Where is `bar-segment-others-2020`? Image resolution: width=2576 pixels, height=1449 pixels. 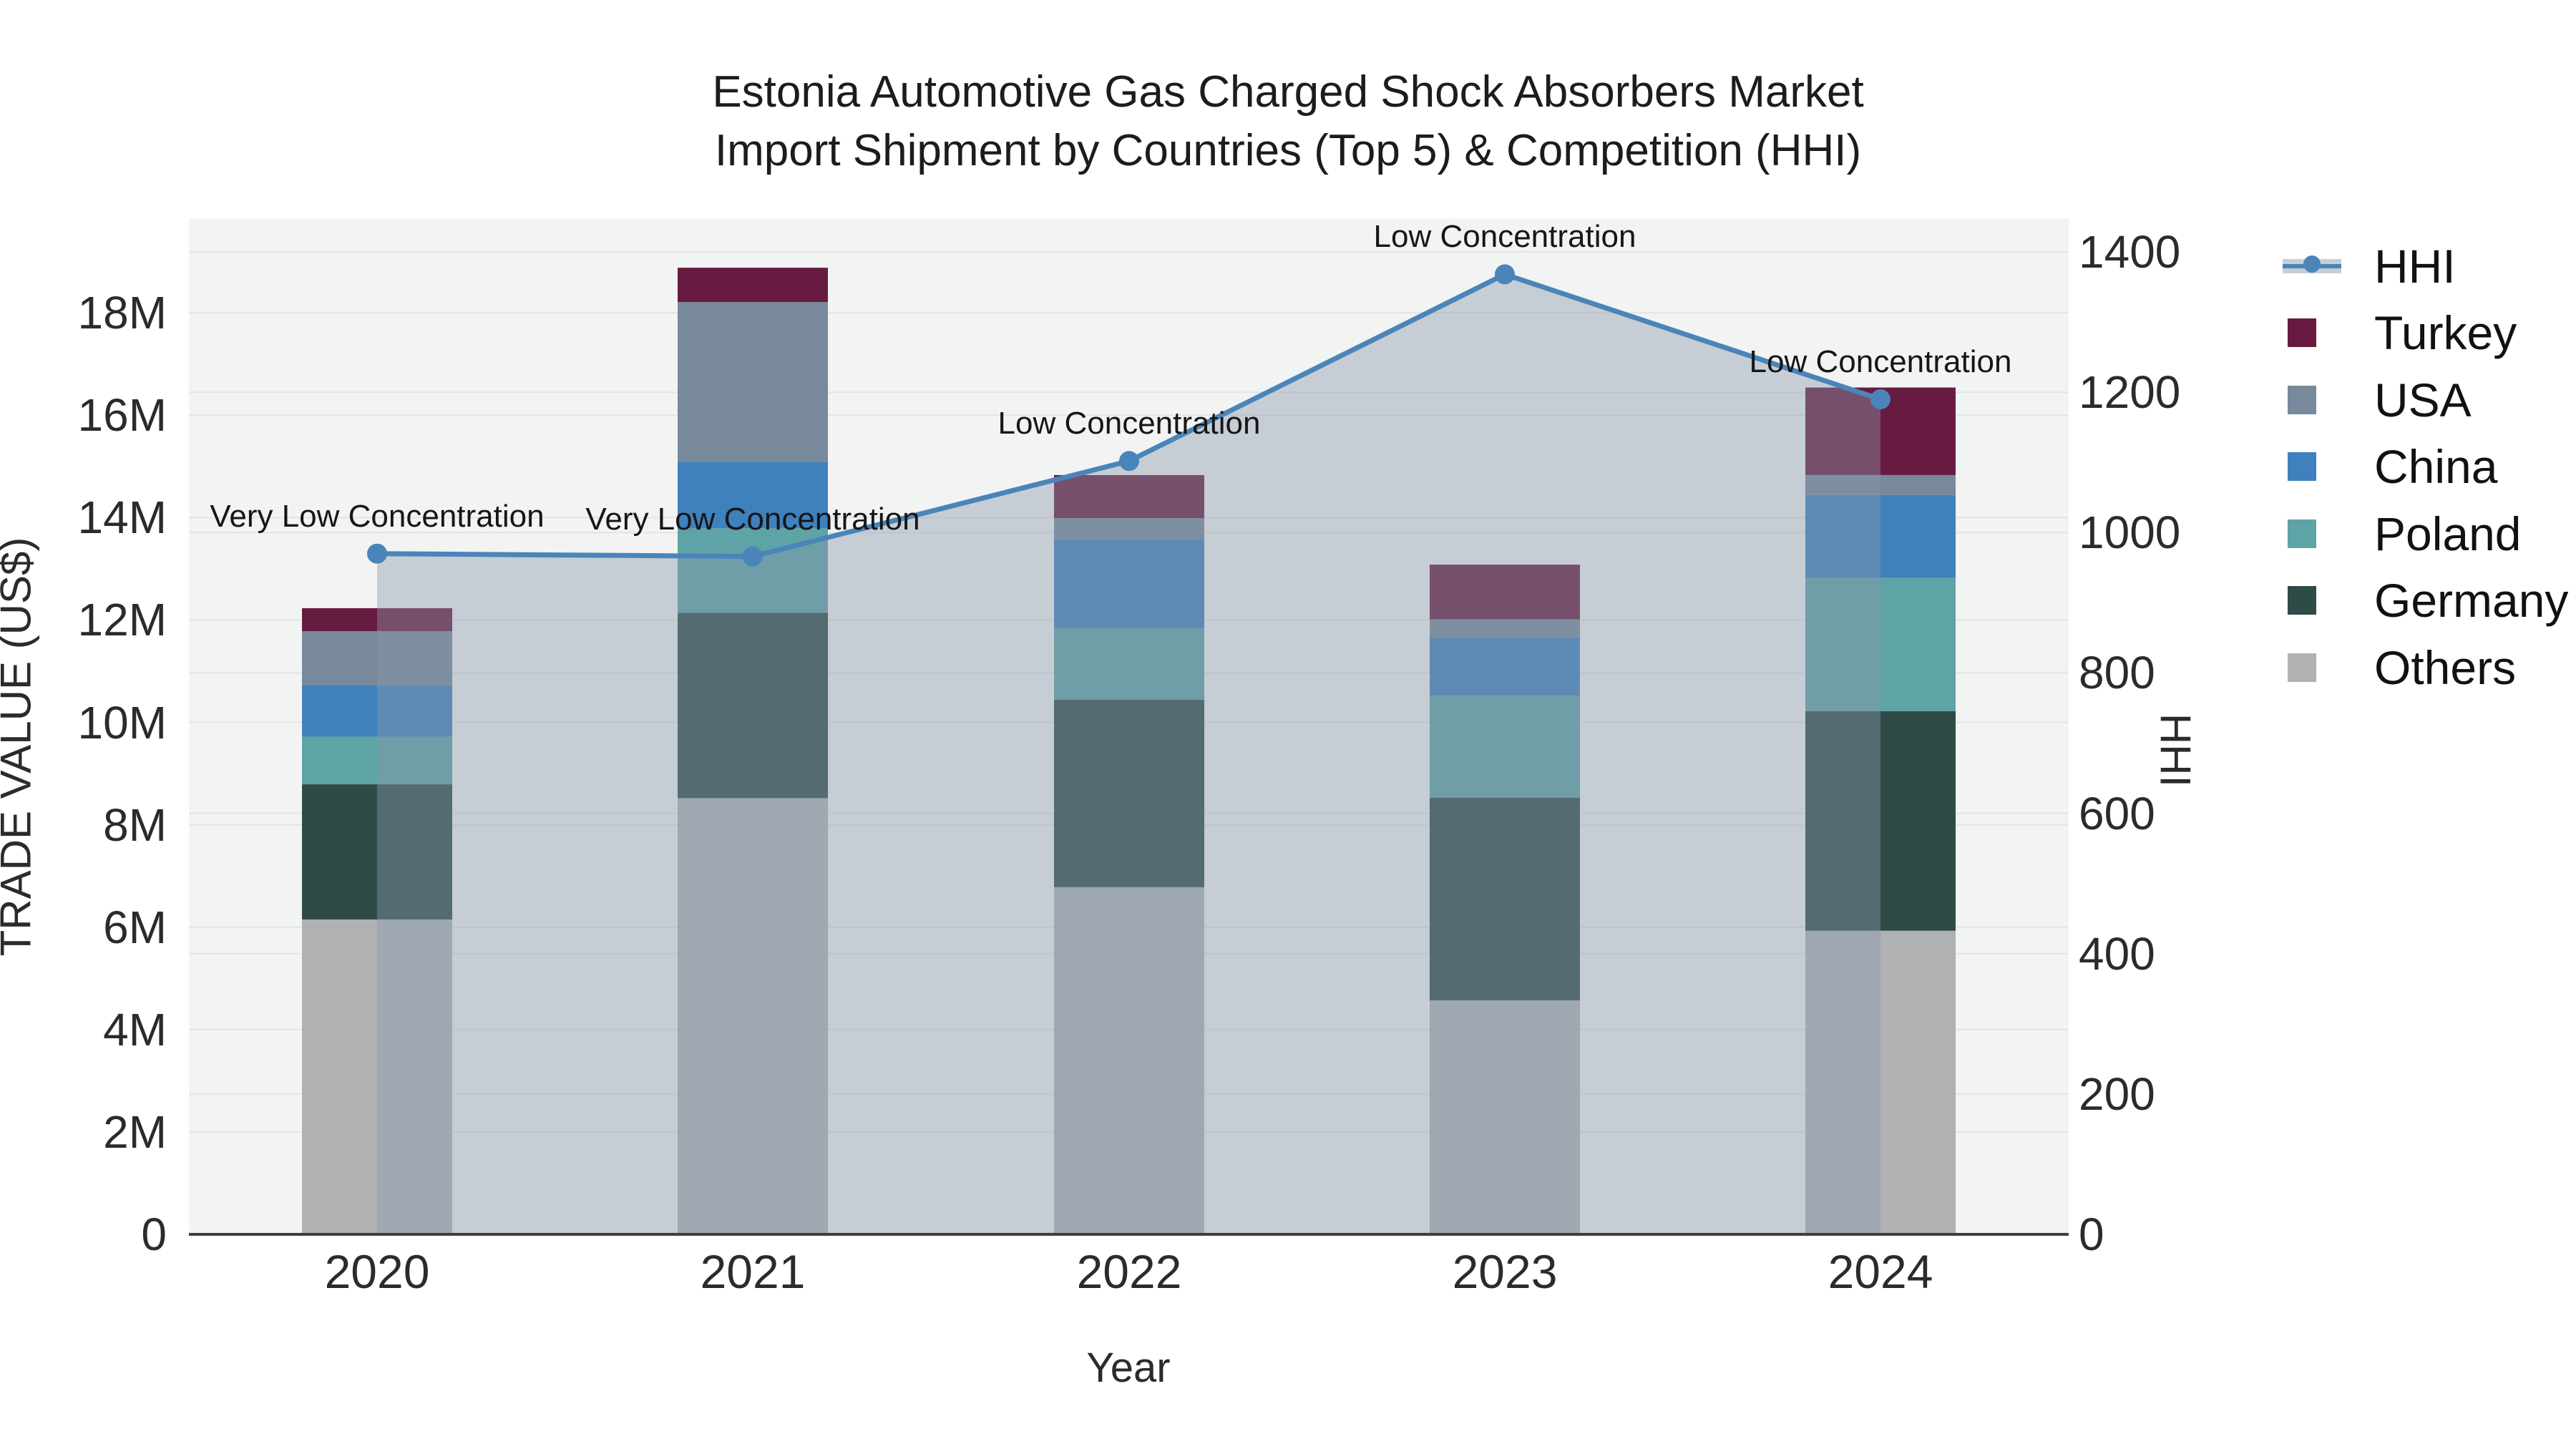 bar-segment-others-2020 is located at coordinates (377, 1076).